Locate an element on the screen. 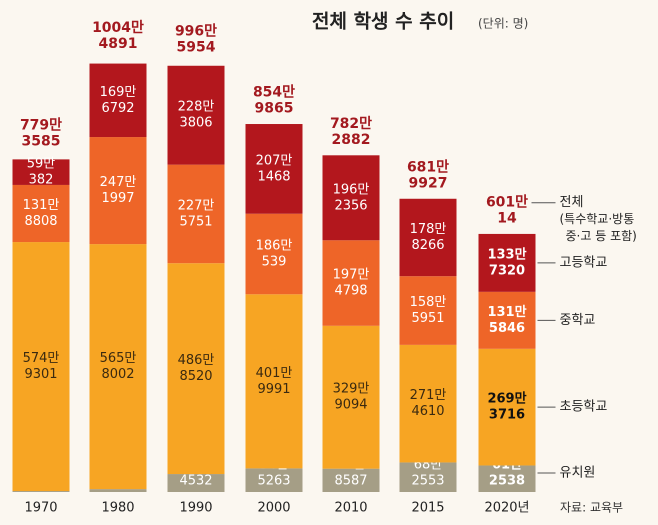 This screenshot has width=658, height=525. segment-label: 4532 is located at coordinates (195, 481).